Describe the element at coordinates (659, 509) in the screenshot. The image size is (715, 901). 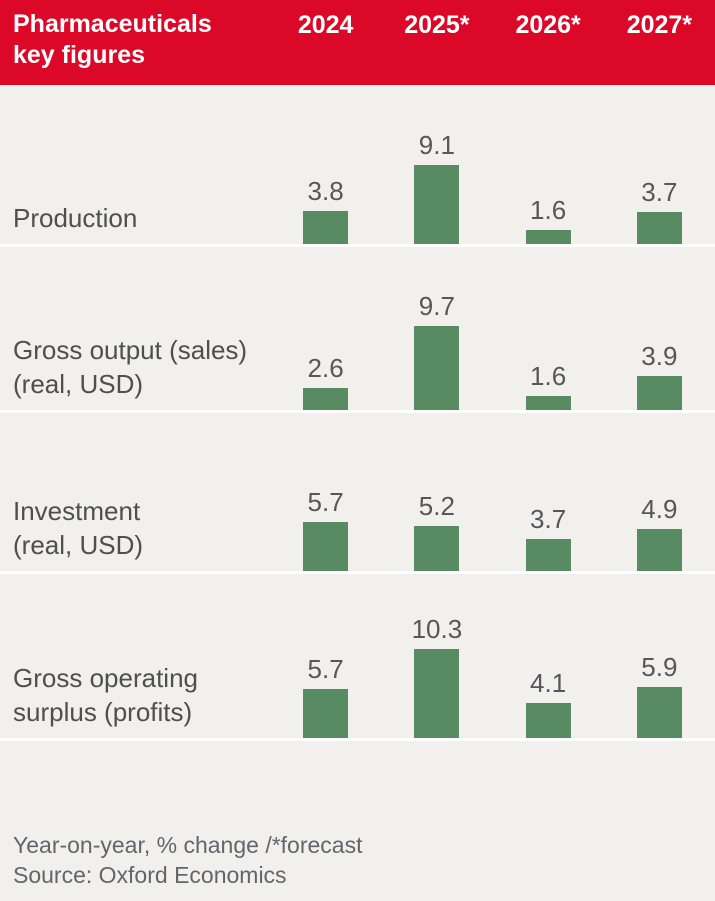
I see `bar-value-label: 4.9` at that location.